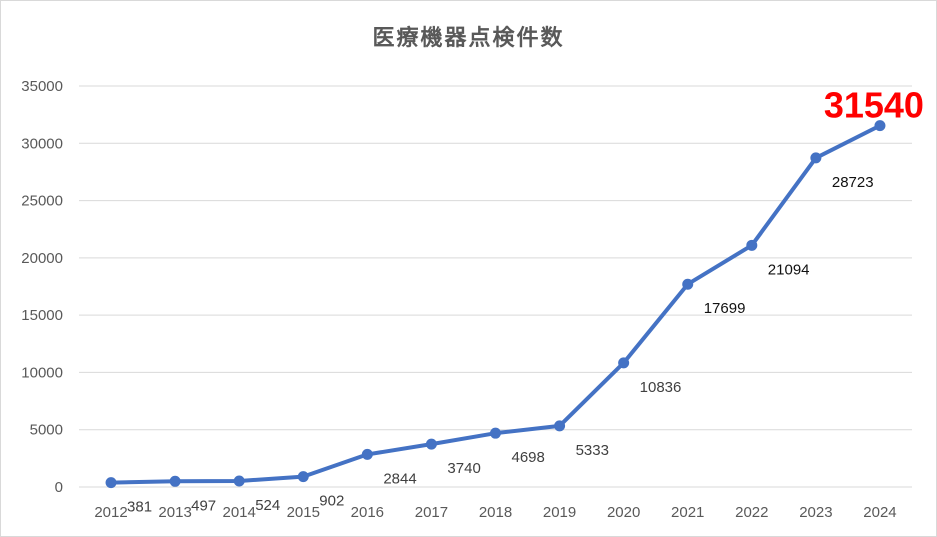 The height and width of the screenshot is (537, 937). What do you see at coordinates (815, 512) in the screenshot?
I see `x-tick-label: 2023` at bounding box center [815, 512].